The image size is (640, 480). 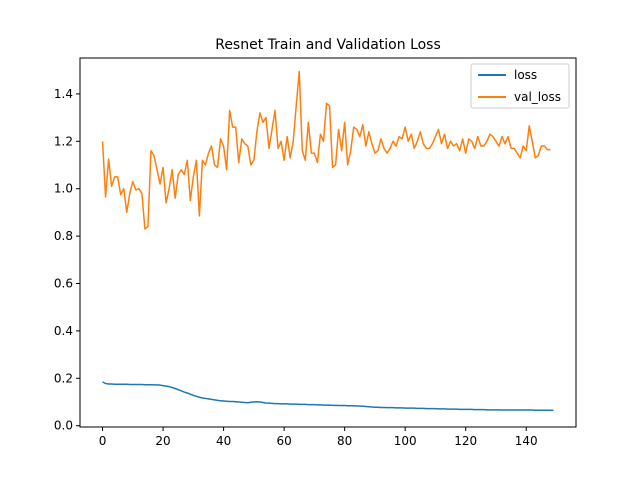 What do you see at coordinates (344, 441) in the screenshot?
I see `x-tick-label: 80` at bounding box center [344, 441].